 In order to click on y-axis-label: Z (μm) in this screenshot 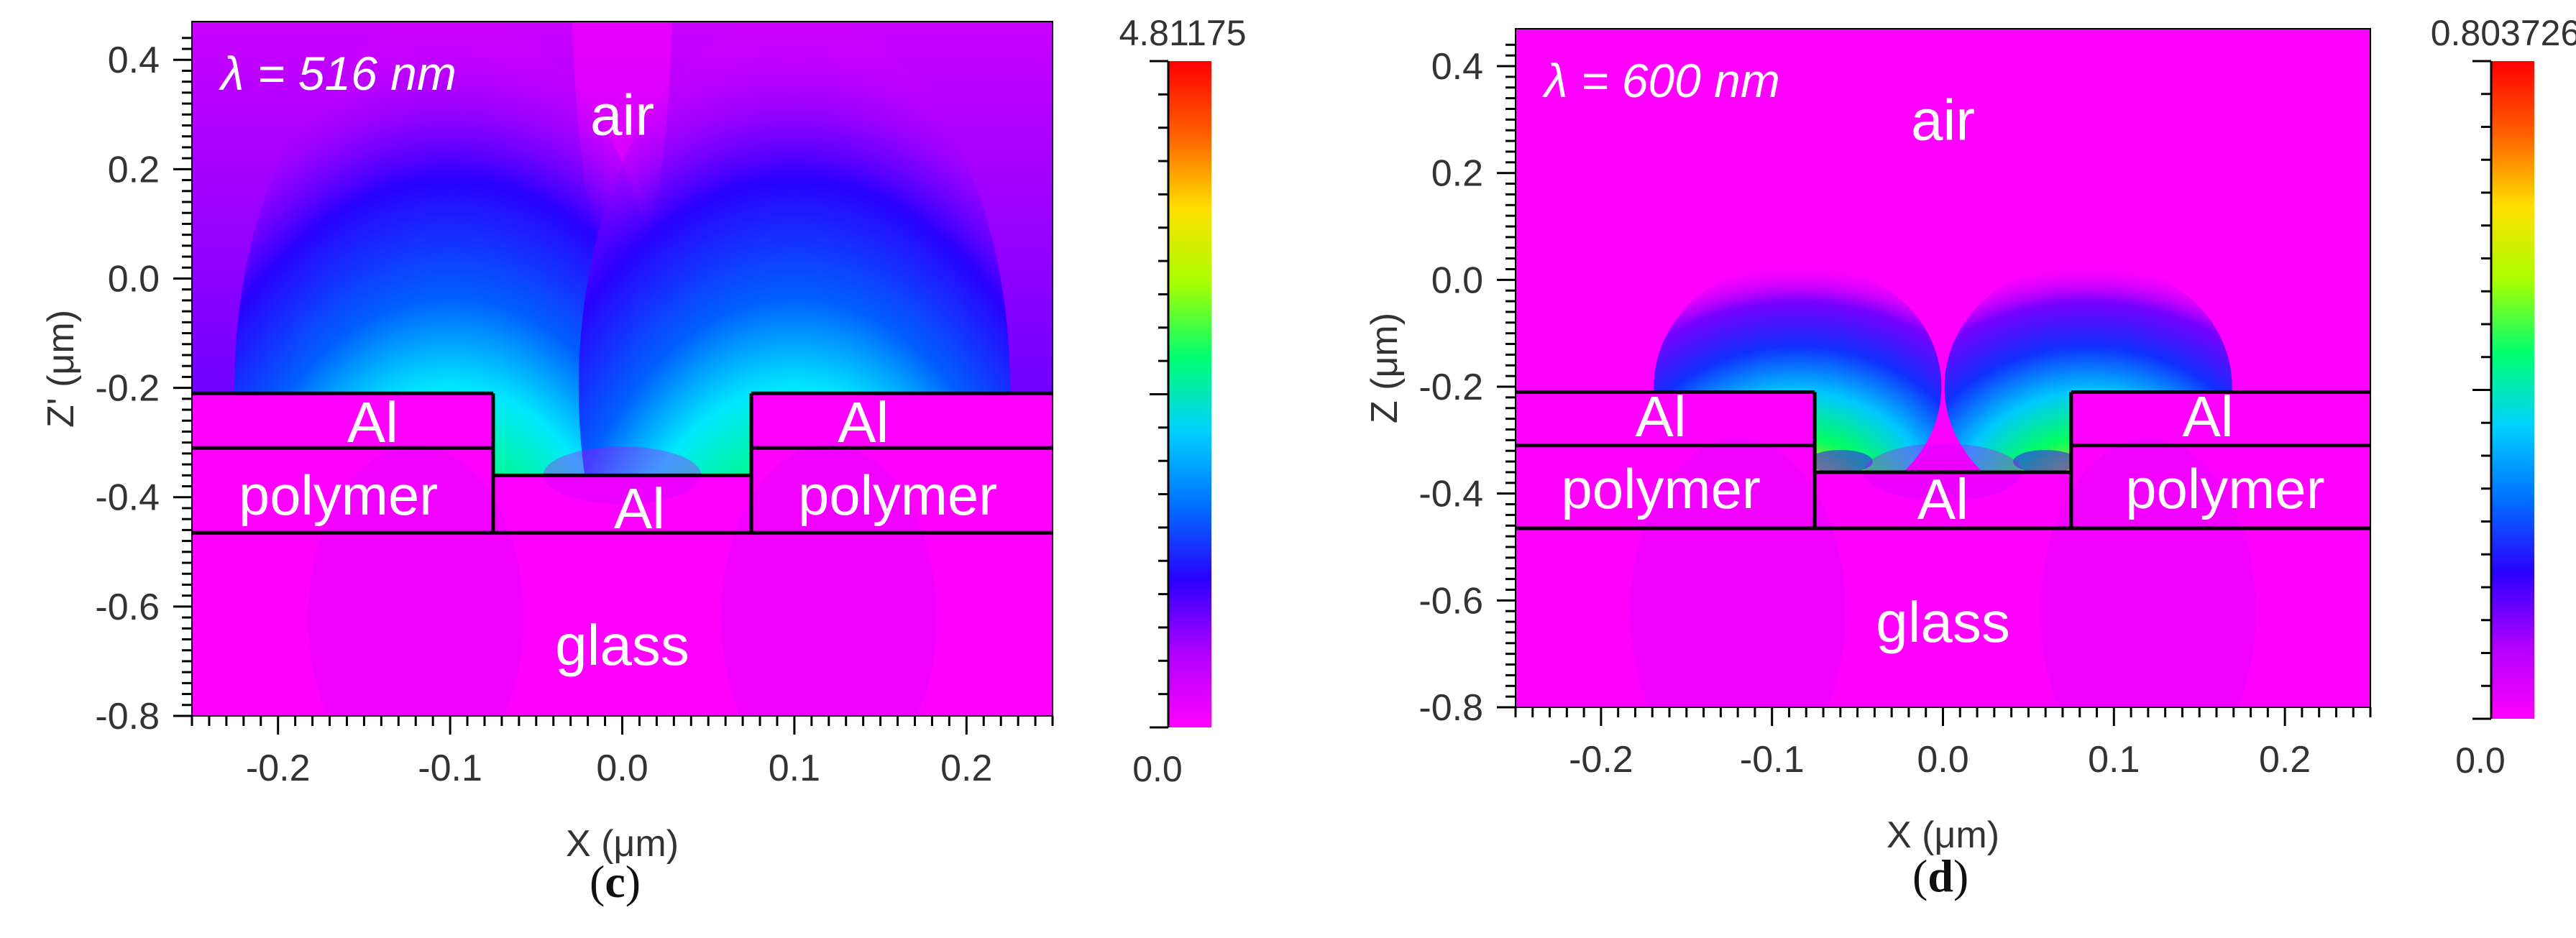, I will do `click(1385, 368)`.